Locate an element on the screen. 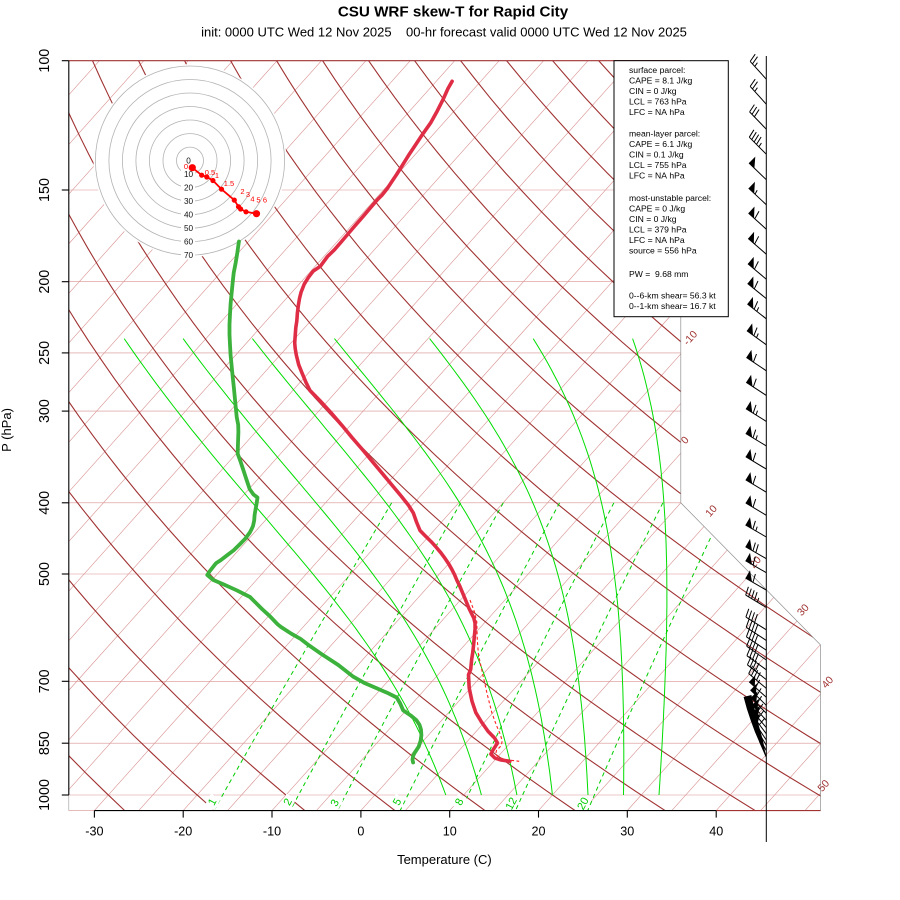  svg-text: source = 556 hPa is located at coordinates (663, 251).